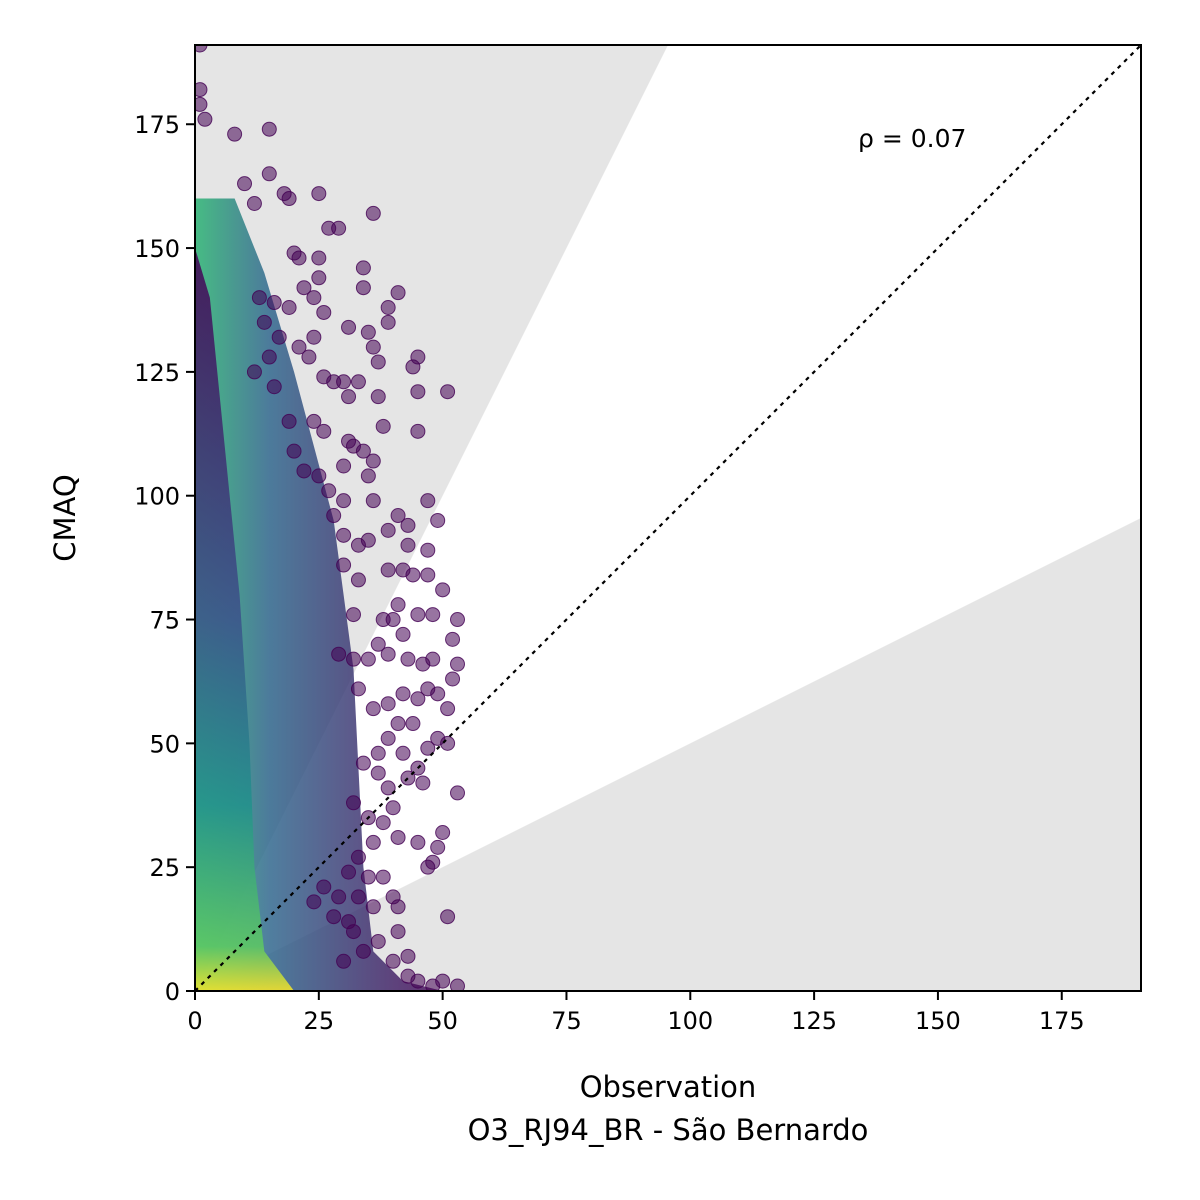 Image resolution: width=1200 pixels, height=1200 pixels. What do you see at coordinates (912, 138) in the screenshot?
I see `correlation-annotation: ρ = 0.07` at bounding box center [912, 138].